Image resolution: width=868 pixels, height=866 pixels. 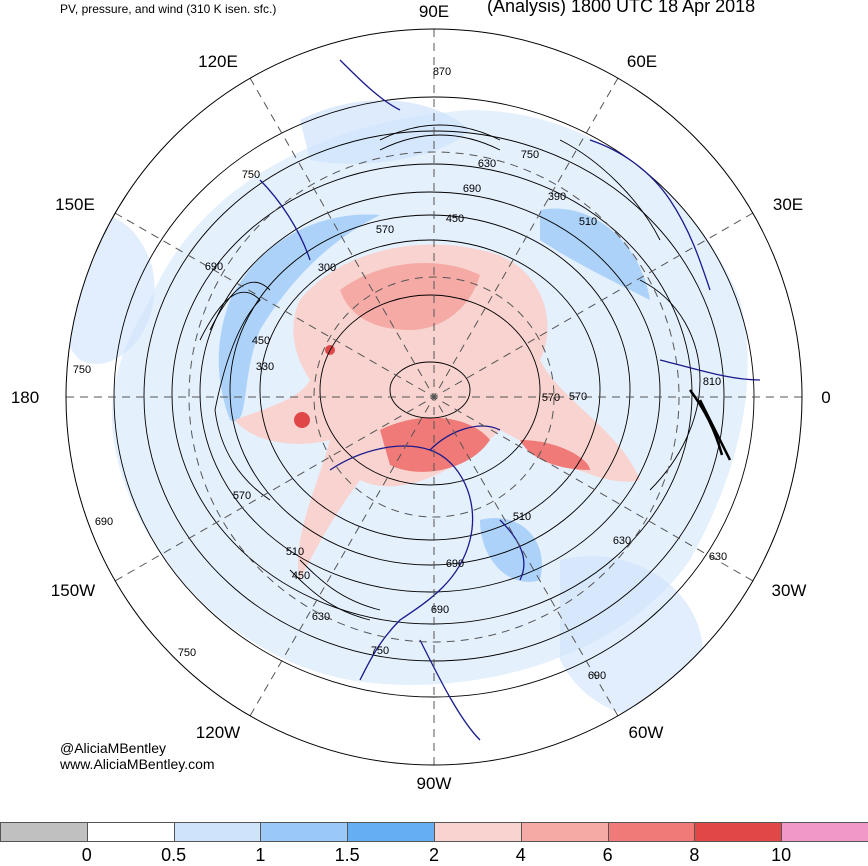 I want to click on lon-label: 0, so click(x=825, y=397).